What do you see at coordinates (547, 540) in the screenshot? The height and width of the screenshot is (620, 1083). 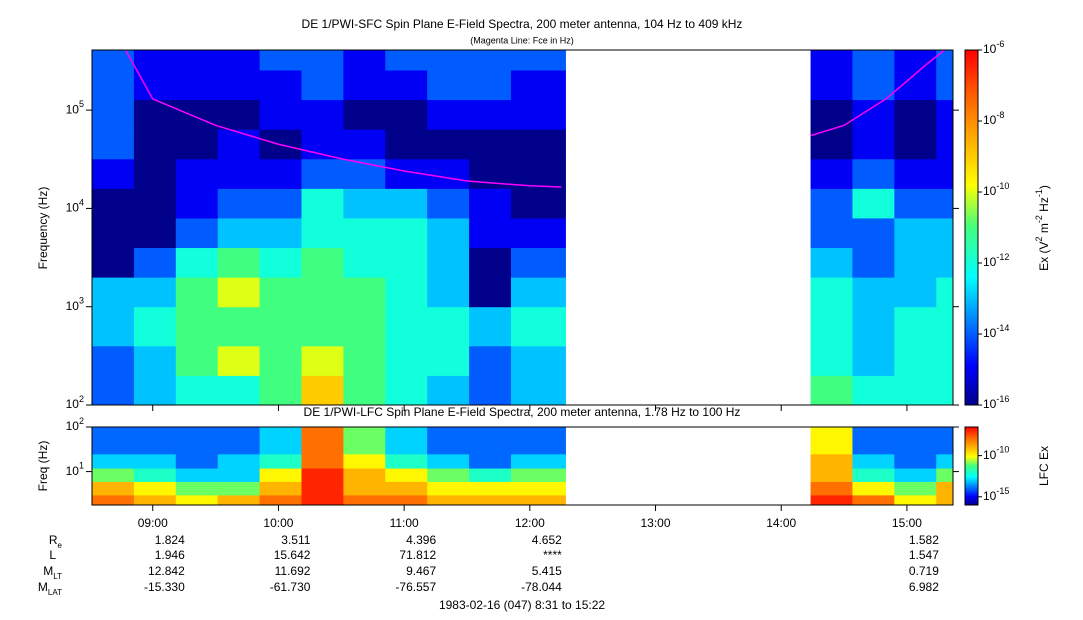 I see `ephemeris-value: 4.652` at bounding box center [547, 540].